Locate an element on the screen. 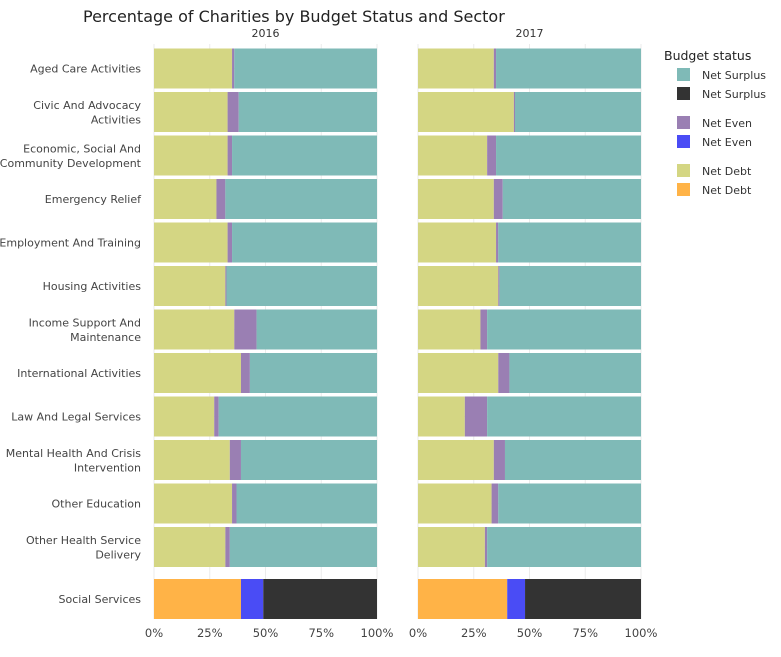 This screenshot has height=657, width=781. category-label: Maintenance is located at coordinates (105, 337).